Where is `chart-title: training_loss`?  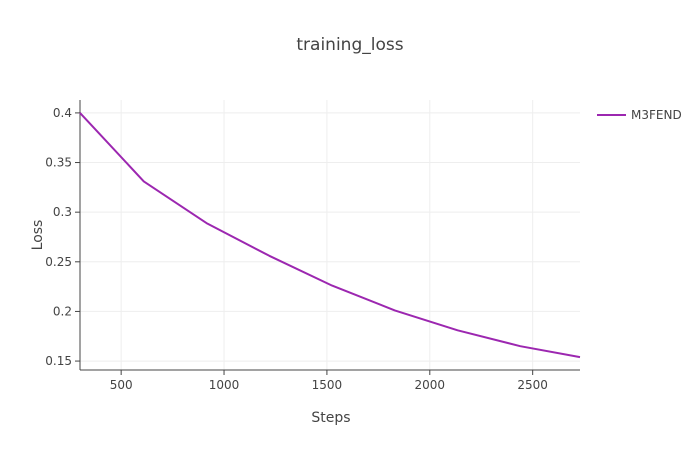
chart-title: training_loss is located at coordinates (349, 45).